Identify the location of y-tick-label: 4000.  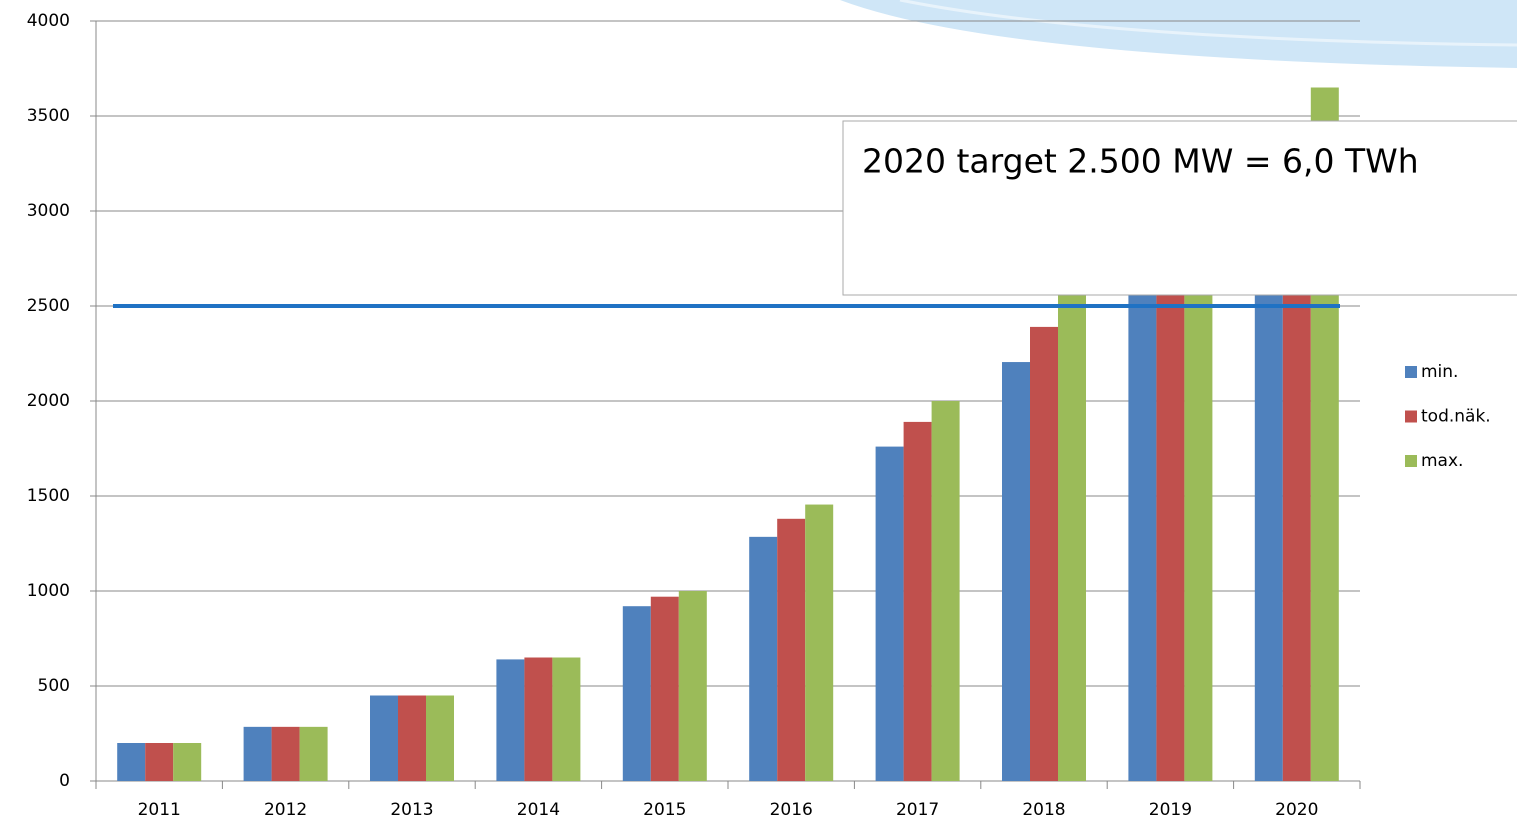
(48, 21).